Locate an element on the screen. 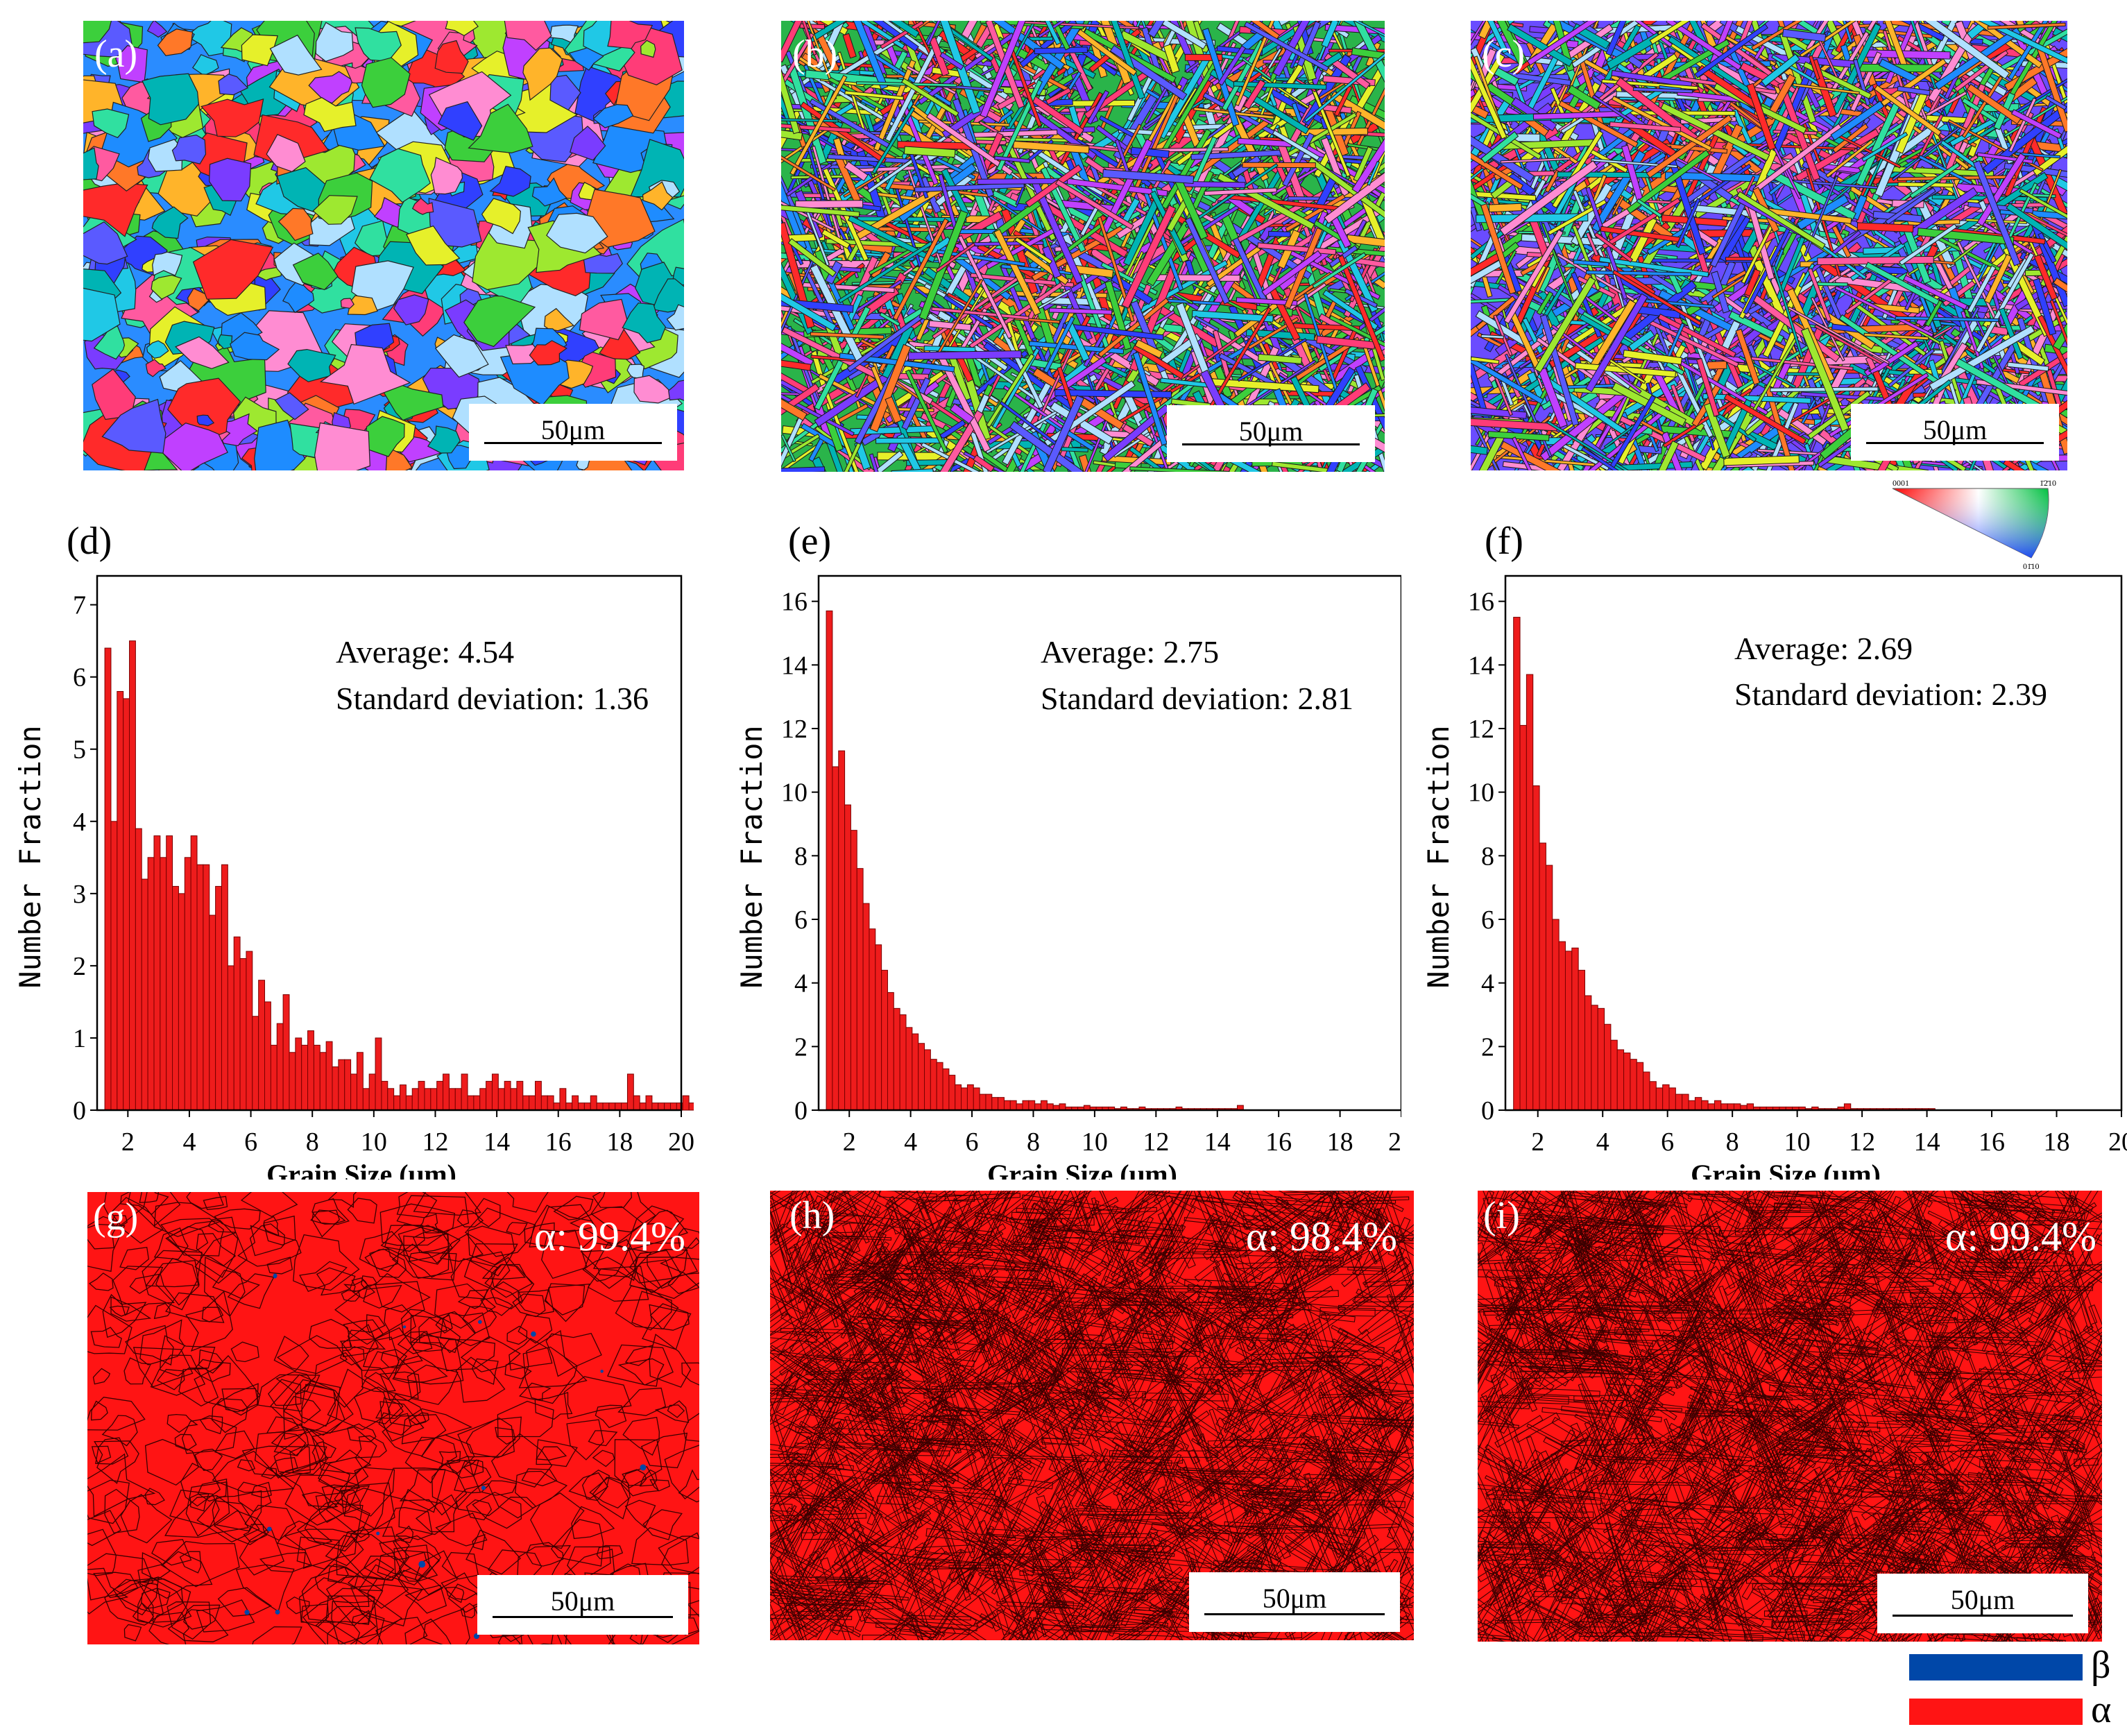 The width and height of the screenshot is (2127, 1736). y-tick-label: 3 is located at coordinates (79, 894).